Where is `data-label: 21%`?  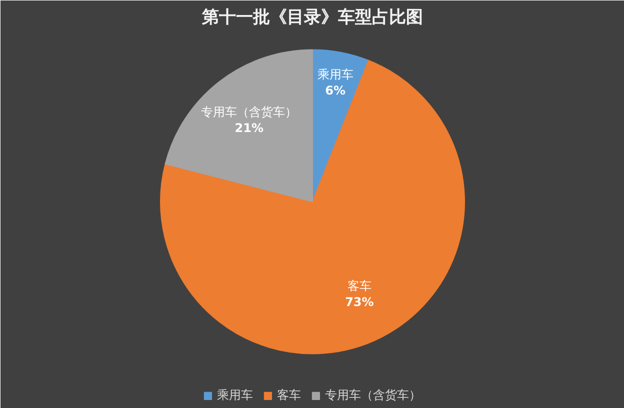 data-label: 21% is located at coordinates (249, 128).